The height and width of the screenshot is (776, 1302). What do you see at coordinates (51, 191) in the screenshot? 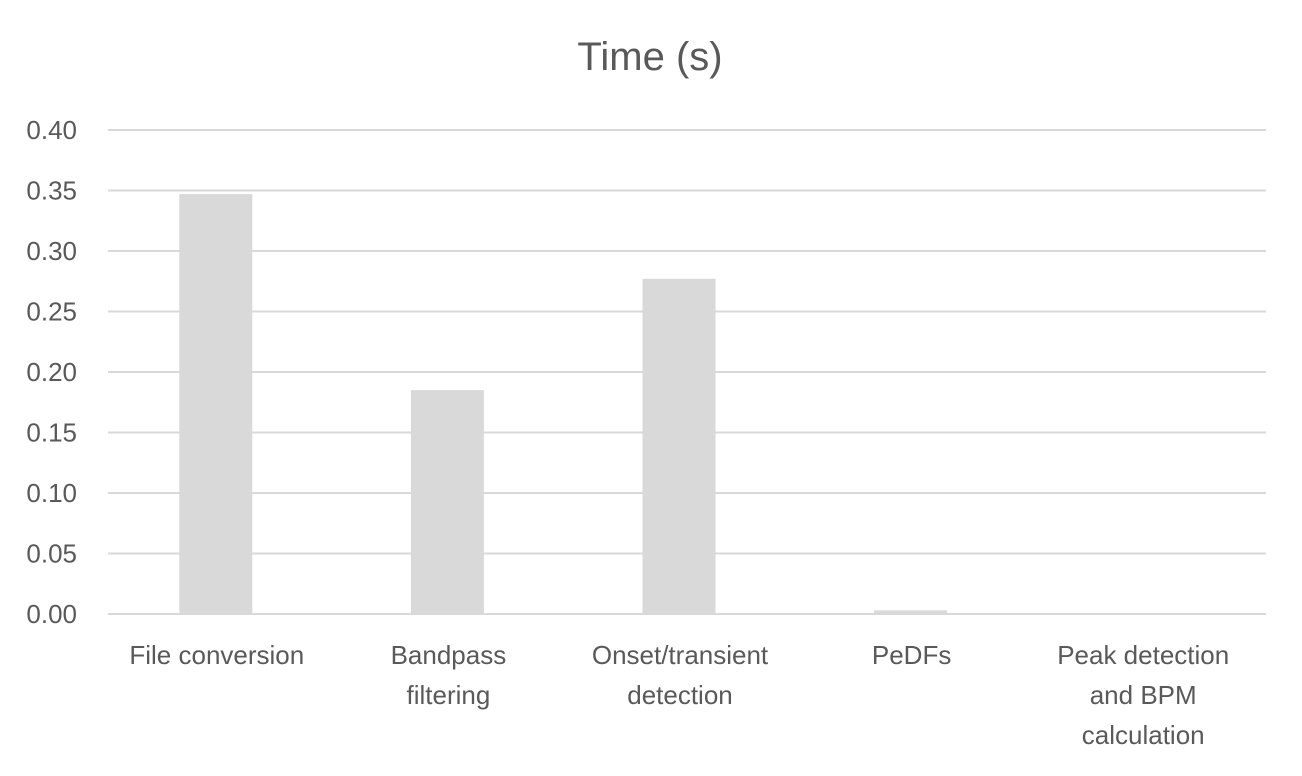
I see `y-tick-label: 0.35` at bounding box center [51, 191].